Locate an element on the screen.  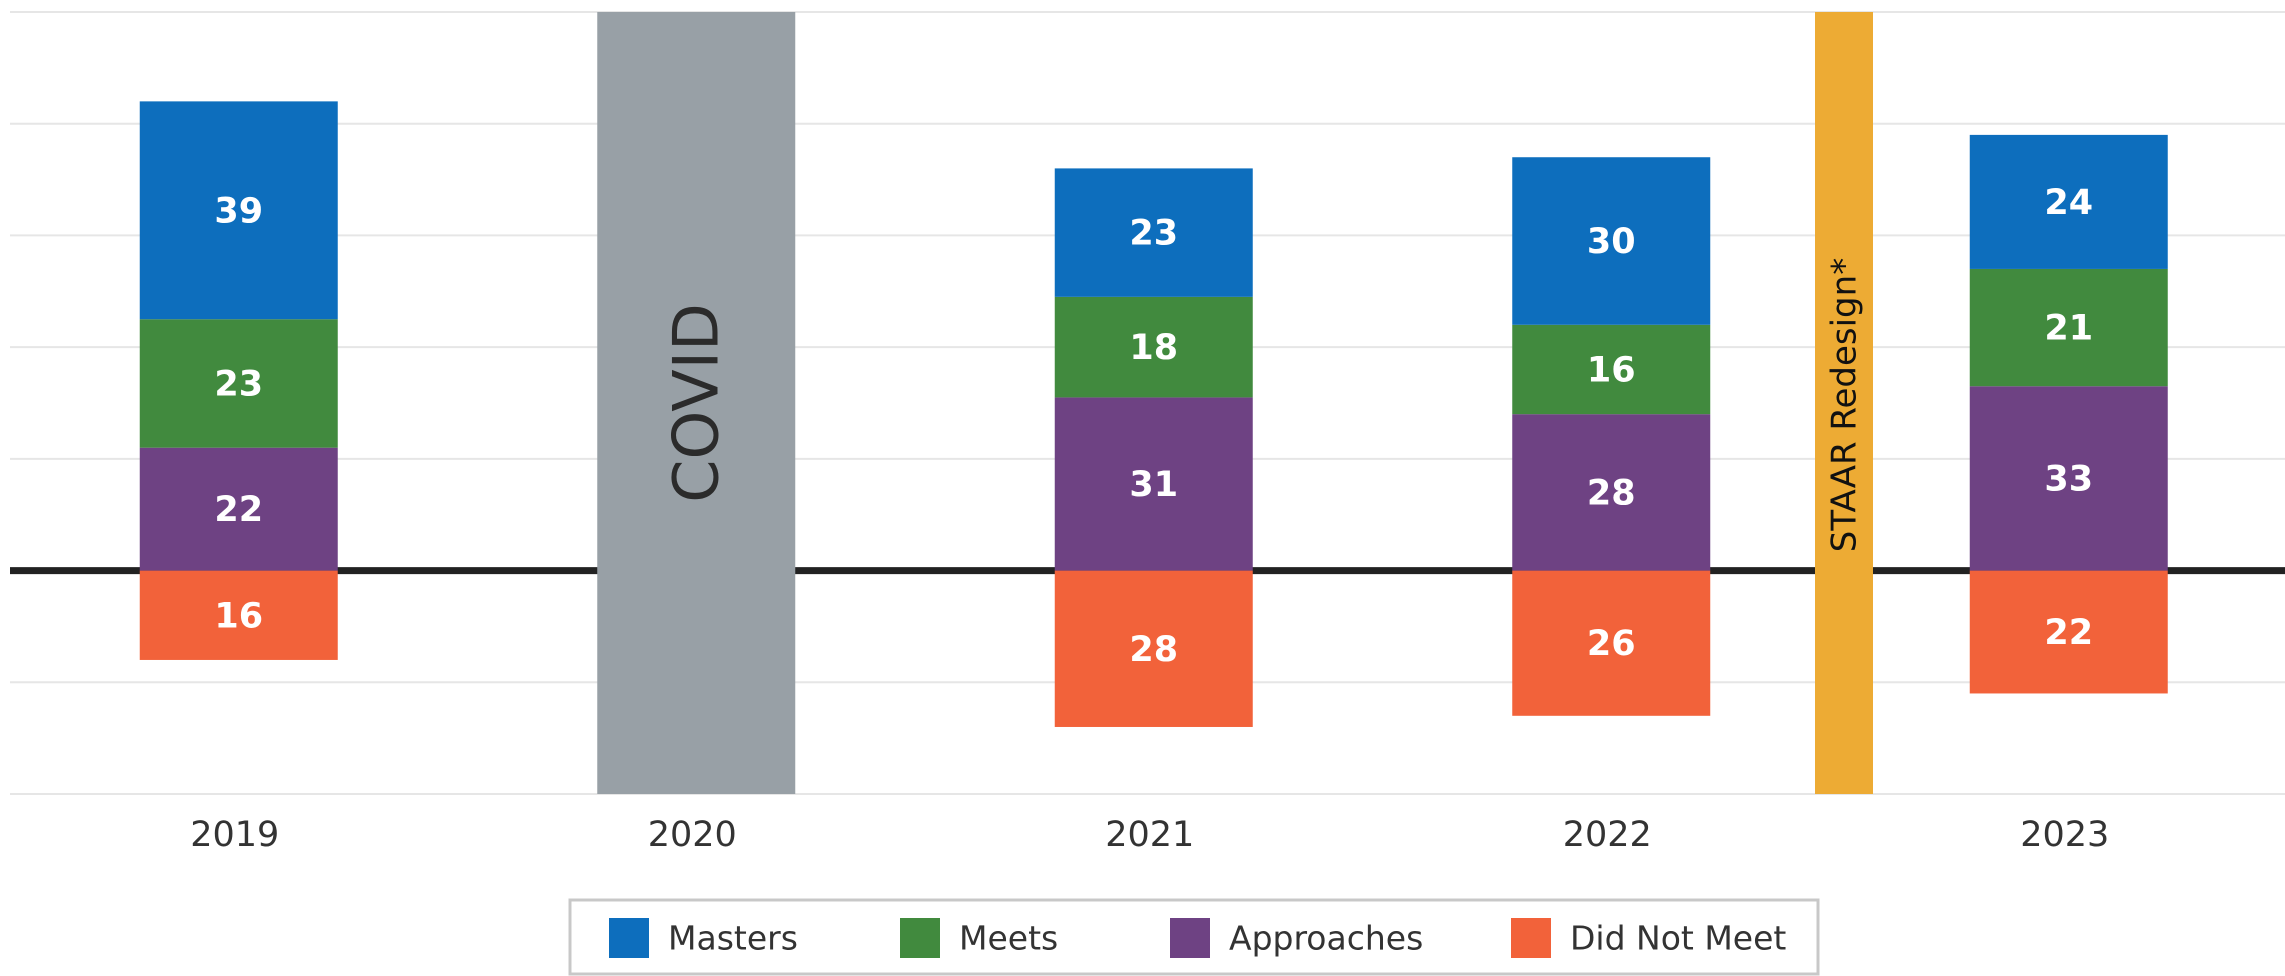
covid-band is located at coordinates (696, 403).